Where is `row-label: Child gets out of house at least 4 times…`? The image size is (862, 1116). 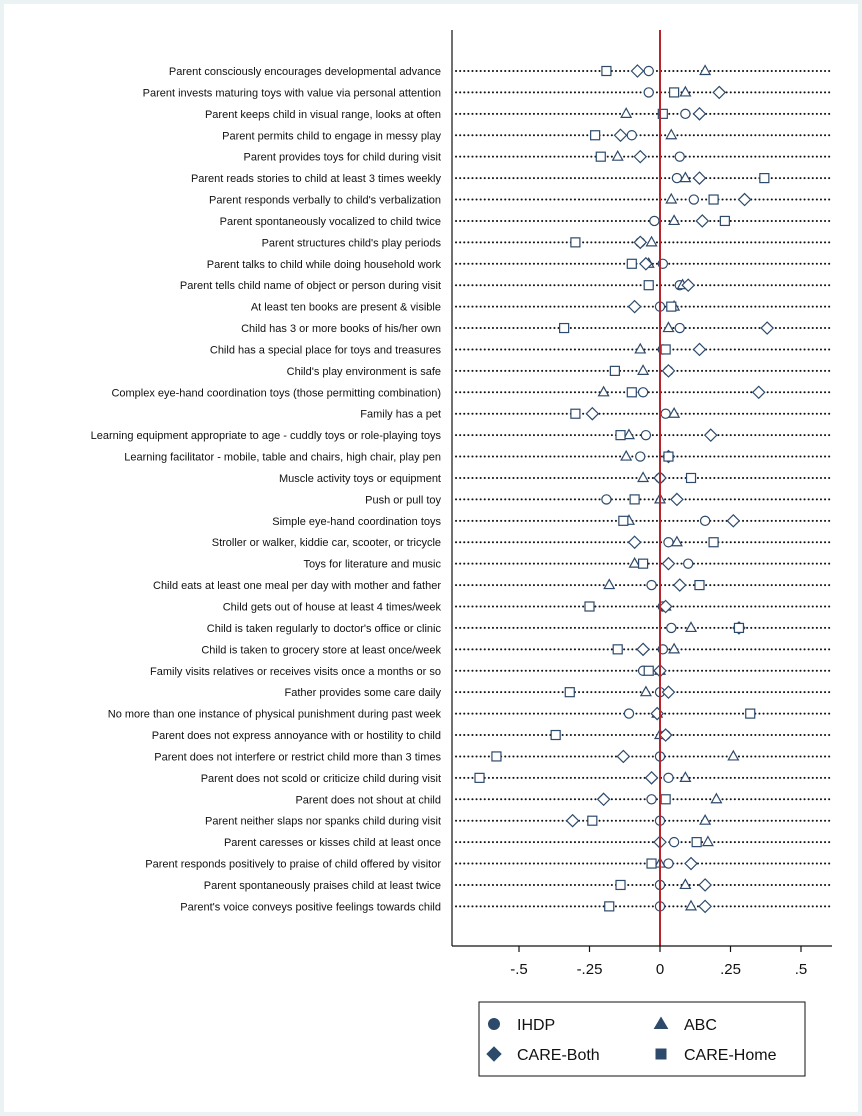
row-label: Child gets out of house at least 4 times… is located at coordinates (332, 608).